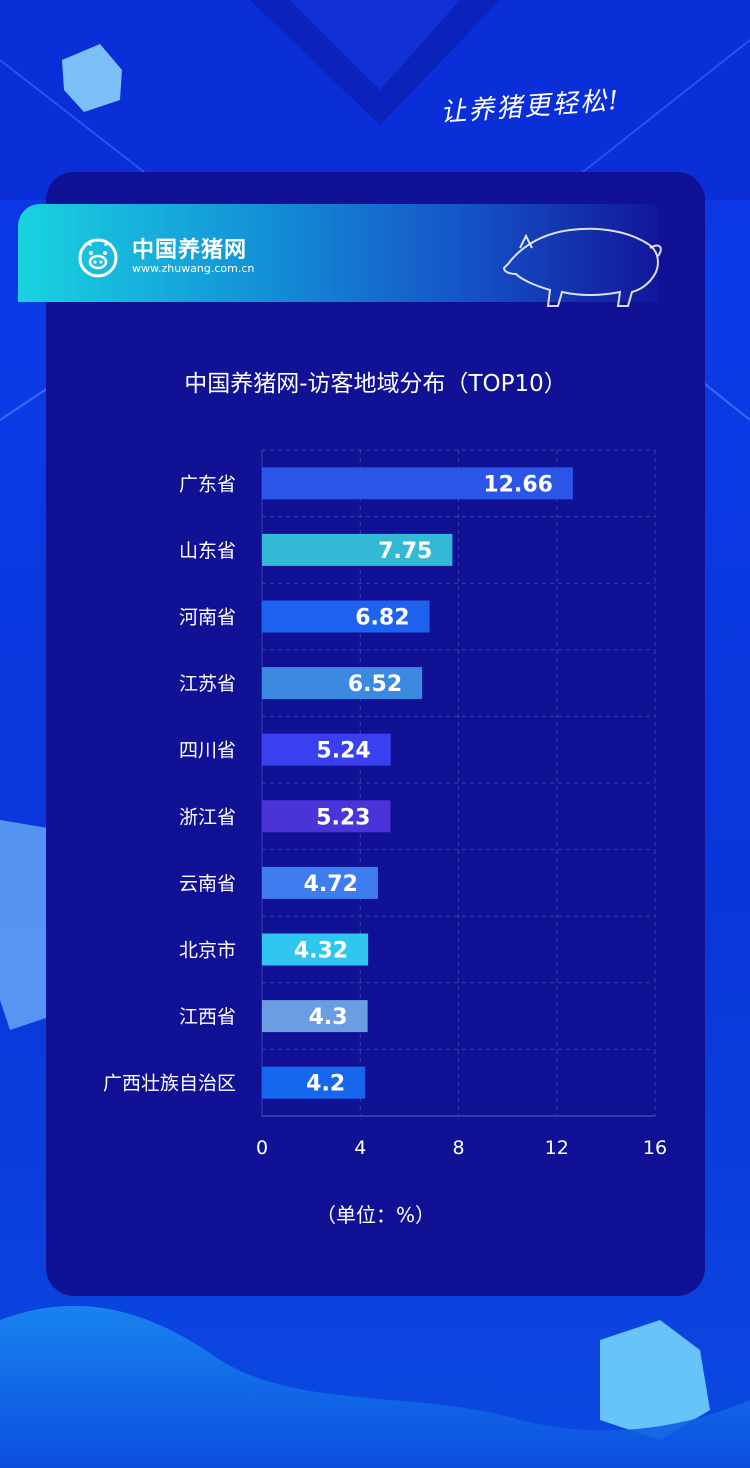 Image resolution: width=750 pixels, height=1468 pixels. I want to click on bar-value-label: 4.2, so click(325, 1084).